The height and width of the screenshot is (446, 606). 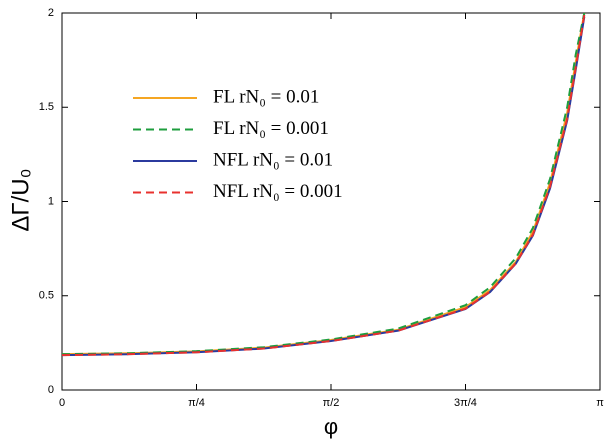 What do you see at coordinates (62, 403) in the screenshot?
I see `x-tick-label: 0` at bounding box center [62, 403].